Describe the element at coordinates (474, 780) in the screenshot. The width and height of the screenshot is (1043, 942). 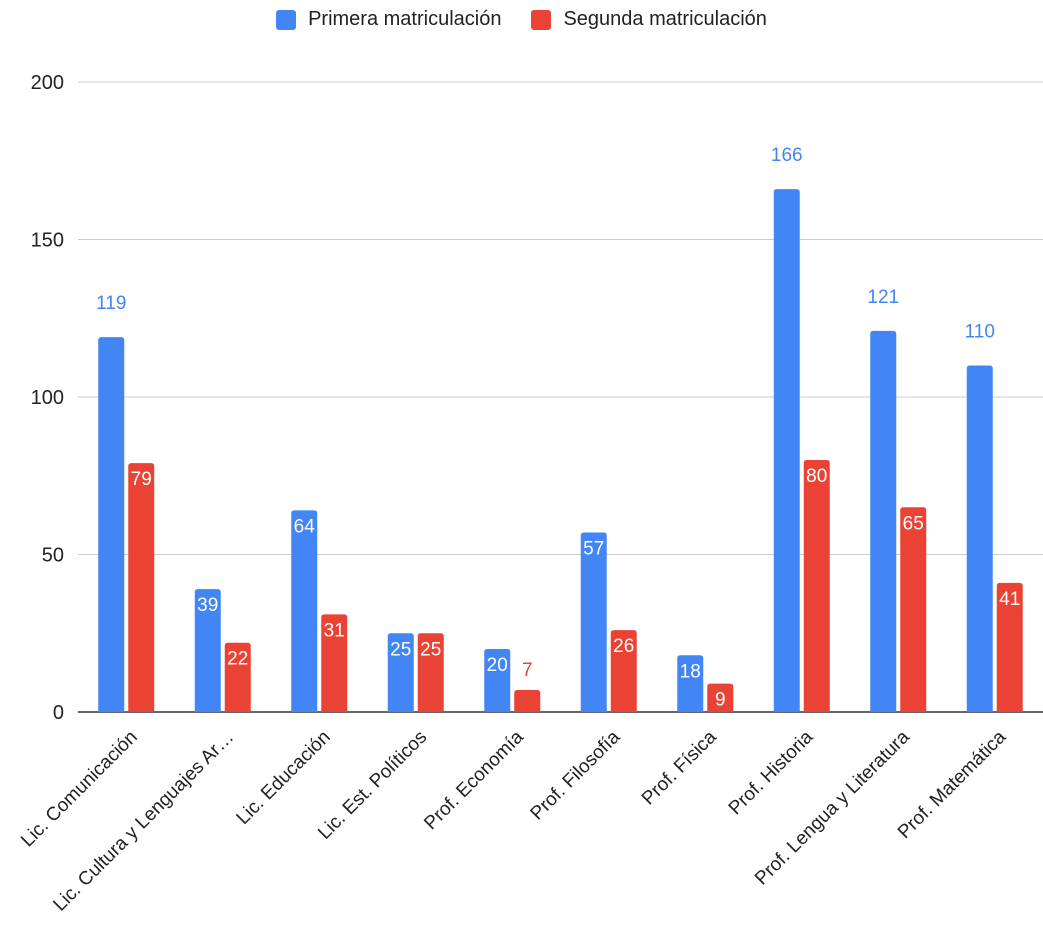
I see `x-tick-label: Prof. Economía` at that location.